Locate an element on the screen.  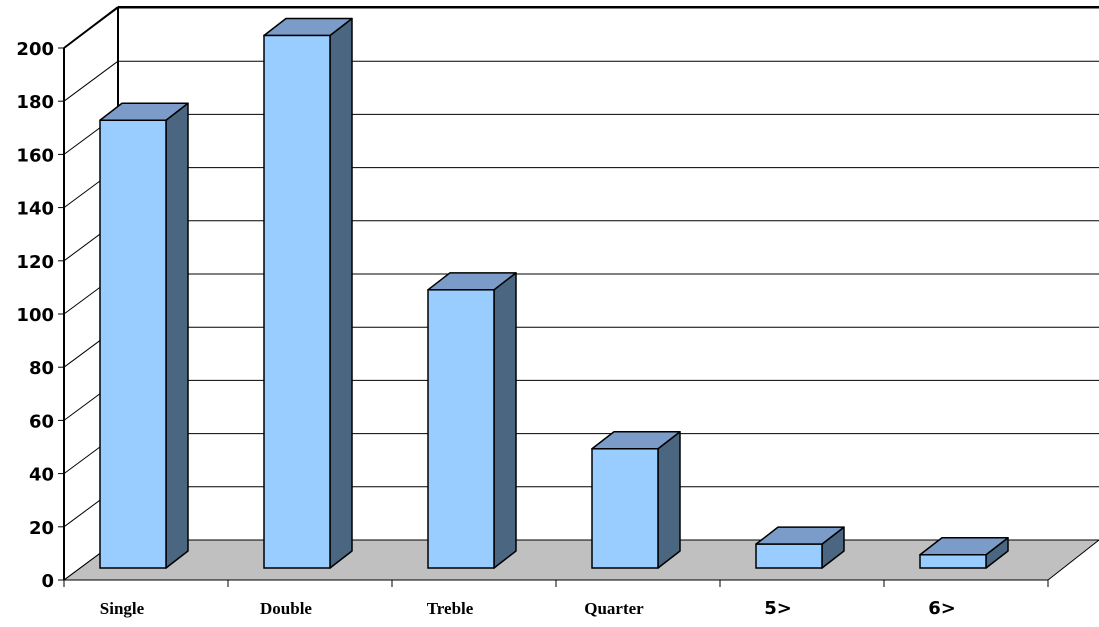
gridline-diagonal is located at coordinates (91, 81).